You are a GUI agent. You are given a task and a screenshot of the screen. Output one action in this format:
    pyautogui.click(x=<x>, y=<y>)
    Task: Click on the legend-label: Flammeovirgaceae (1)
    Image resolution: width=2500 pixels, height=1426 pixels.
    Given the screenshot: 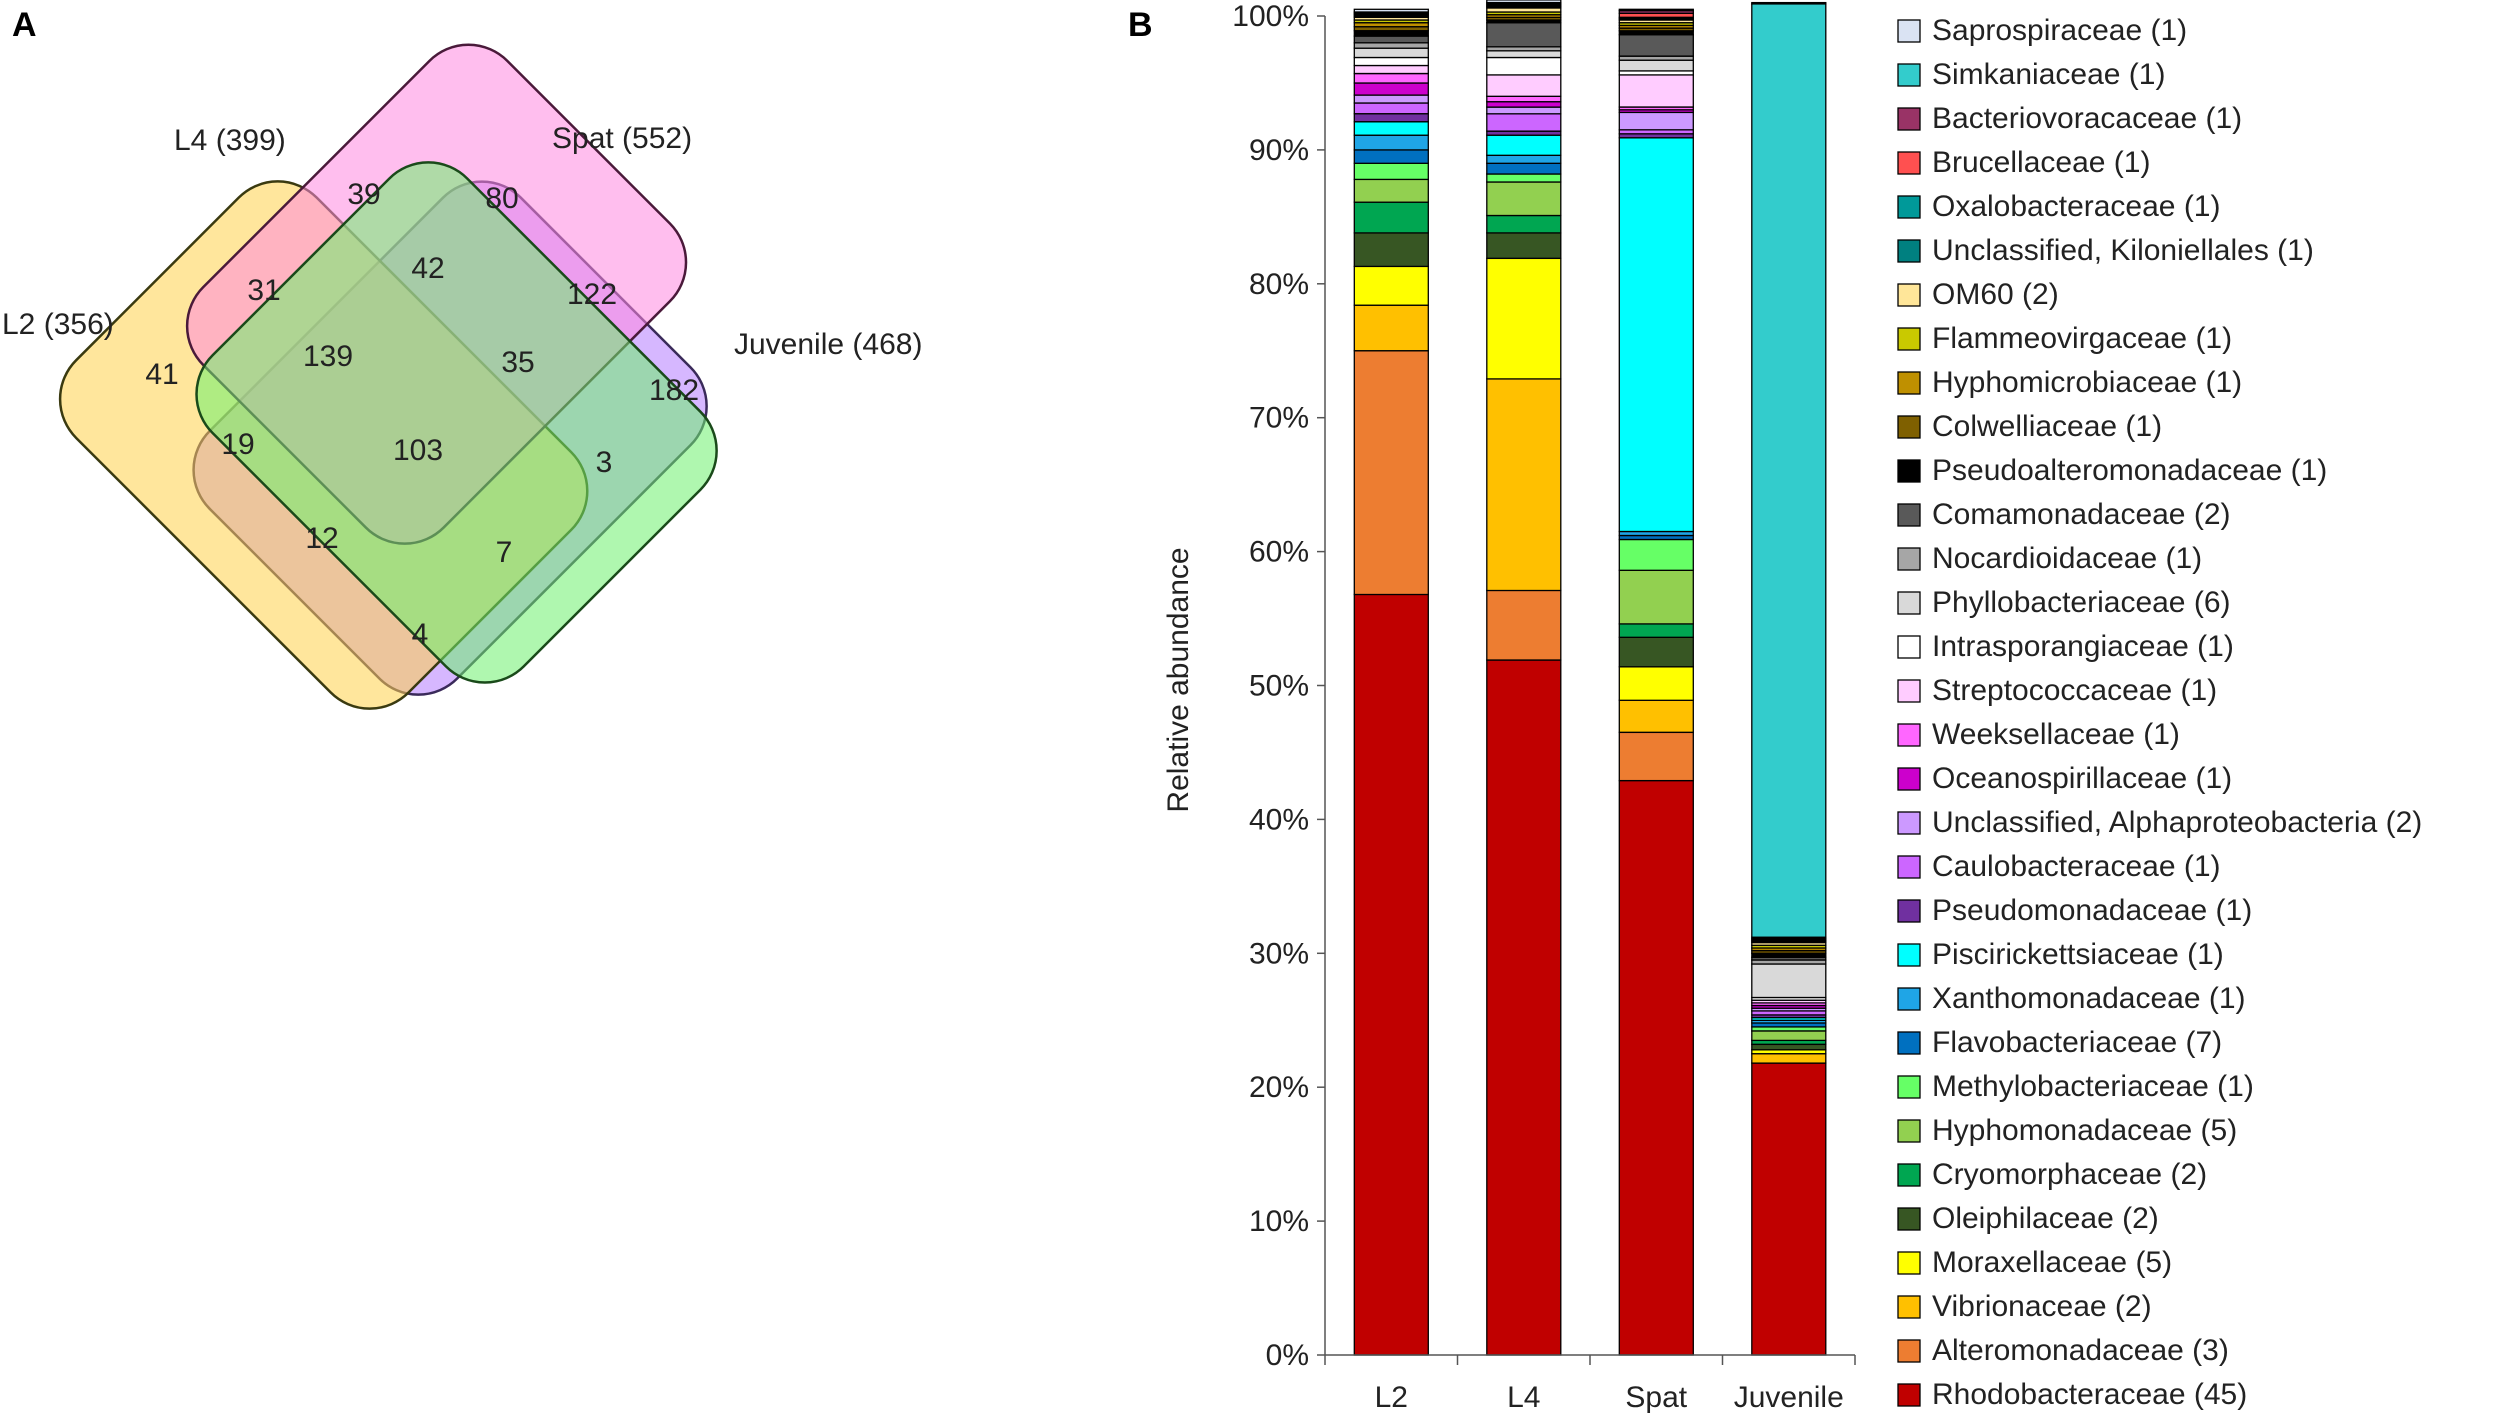 What is the action you would take?
    pyautogui.click(x=2082, y=338)
    